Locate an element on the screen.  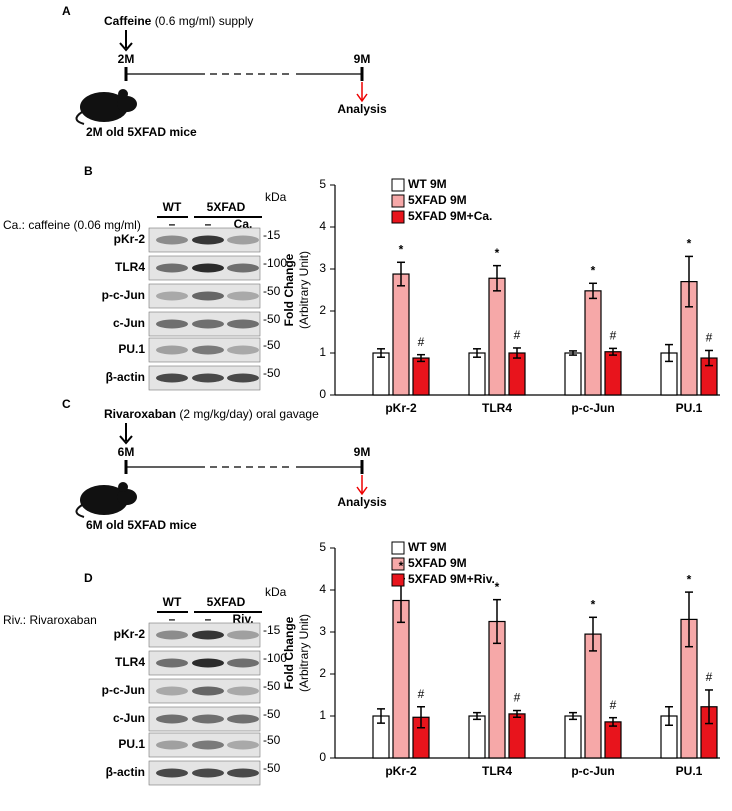
row-label: p-c-Jun is located at coordinates (123, 295).